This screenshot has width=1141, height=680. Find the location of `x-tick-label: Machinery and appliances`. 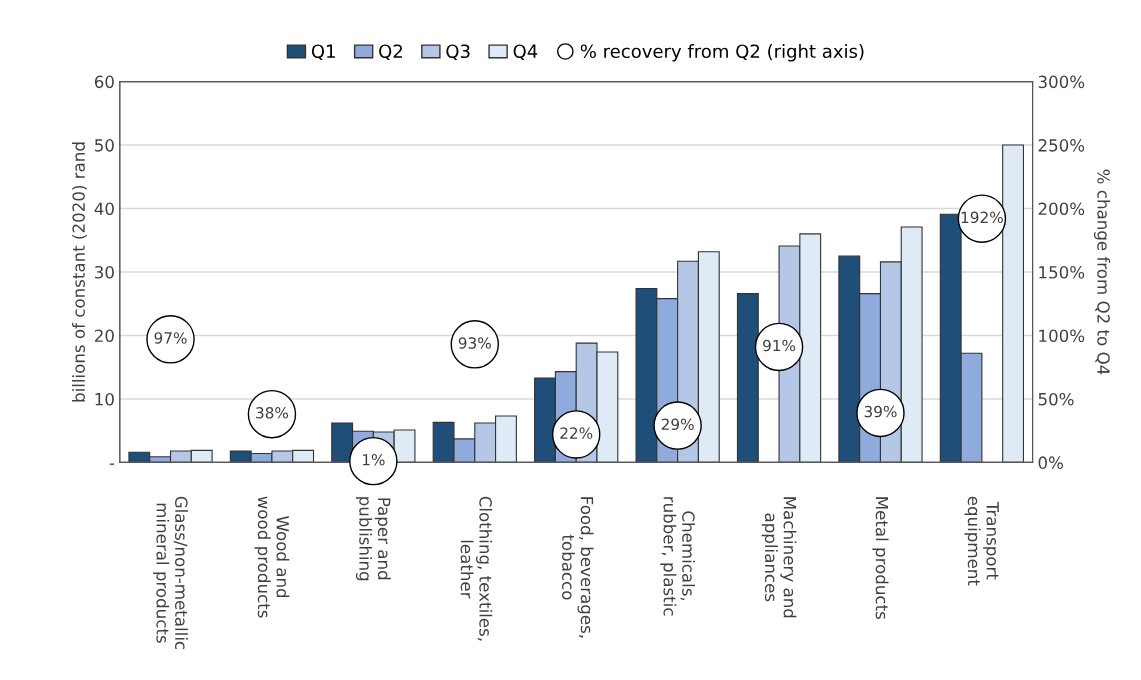

x-tick-label: Machinery and appliances is located at coordinates (779, 557).